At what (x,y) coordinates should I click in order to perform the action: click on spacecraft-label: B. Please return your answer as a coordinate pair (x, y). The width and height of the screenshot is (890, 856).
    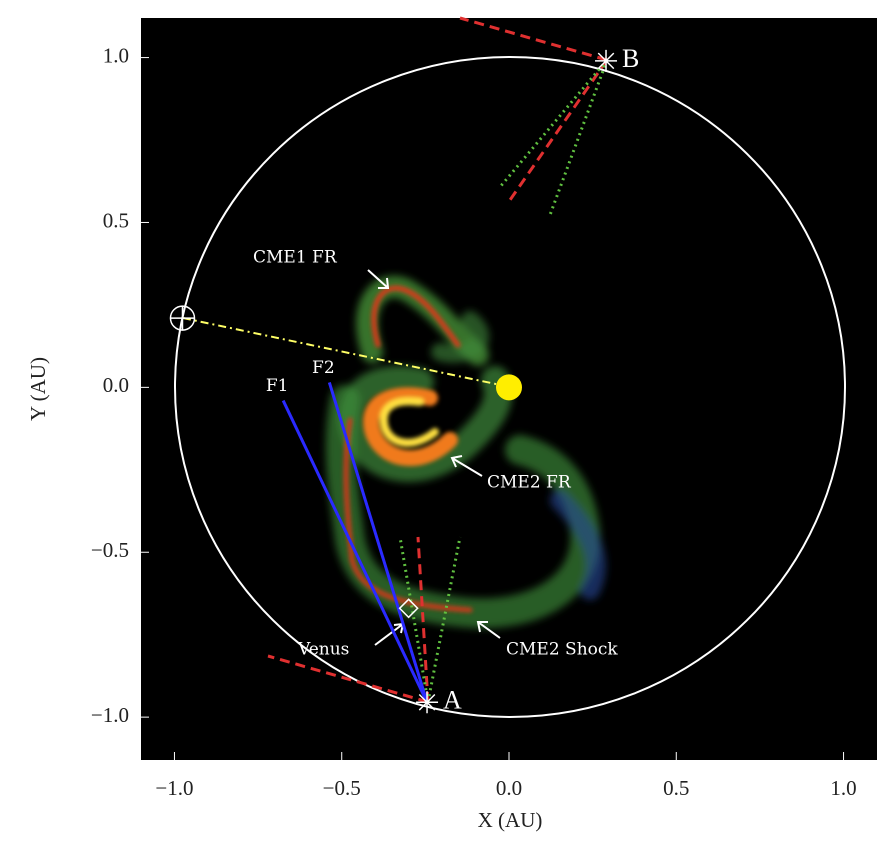
    Looking at the image, I should click on (630, 58).